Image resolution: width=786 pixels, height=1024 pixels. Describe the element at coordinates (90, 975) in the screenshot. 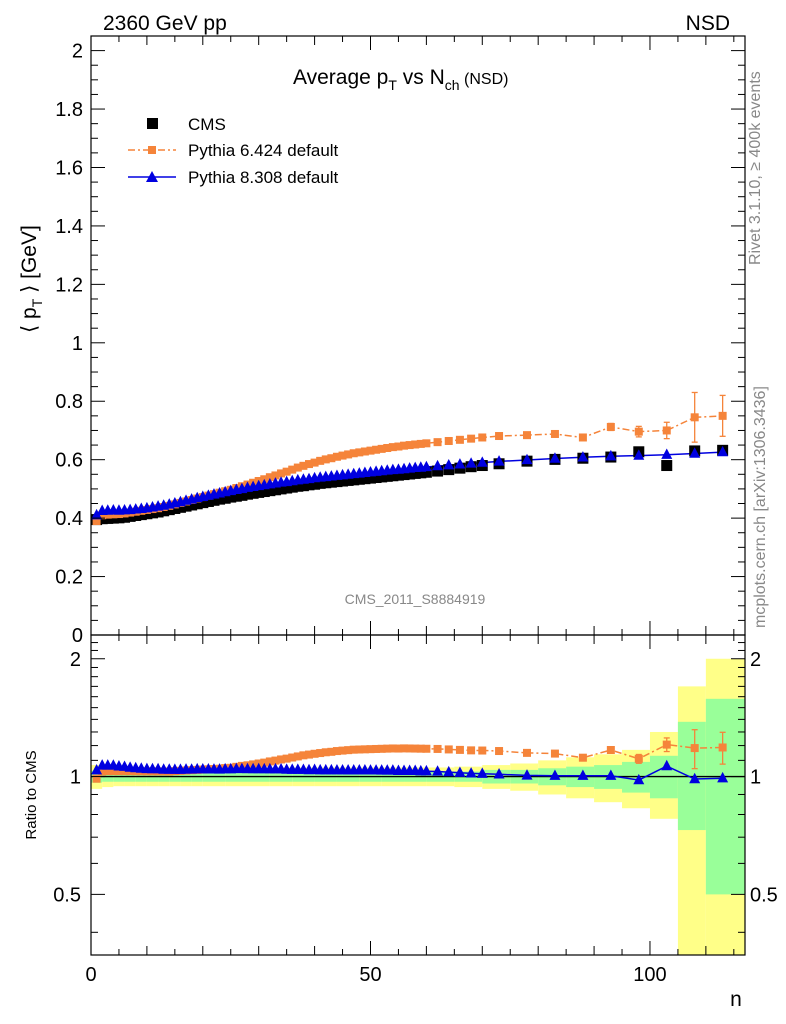

I see `x-tick-label: 0` at that location.